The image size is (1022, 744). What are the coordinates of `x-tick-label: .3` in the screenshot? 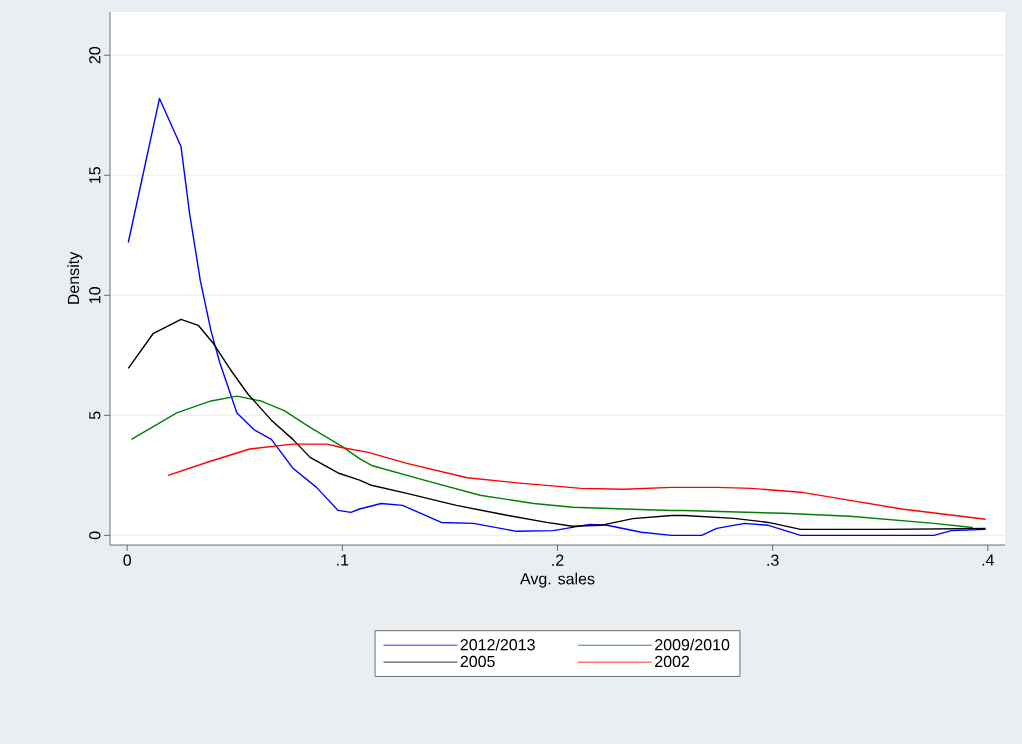 It's located at (773, 560).